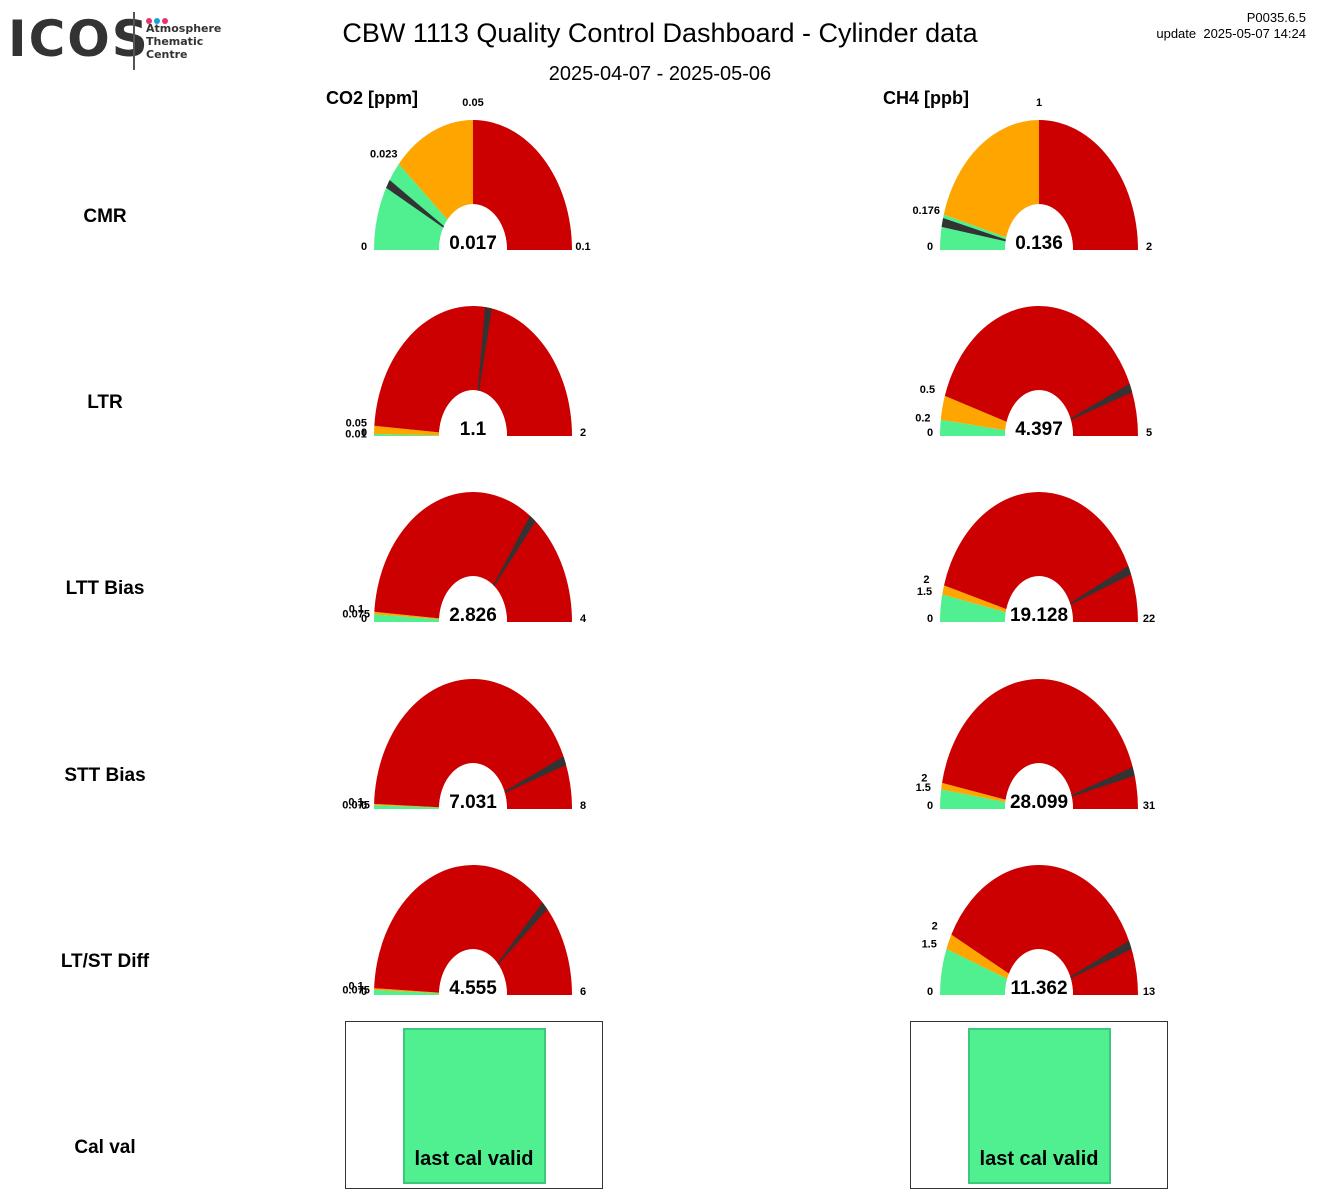  Describe the element at coordinates (924, 592) in the screenshot. I see `gauge-threshold1-label-ltt-bias-ch4-ppb-: 1.5` at that location.